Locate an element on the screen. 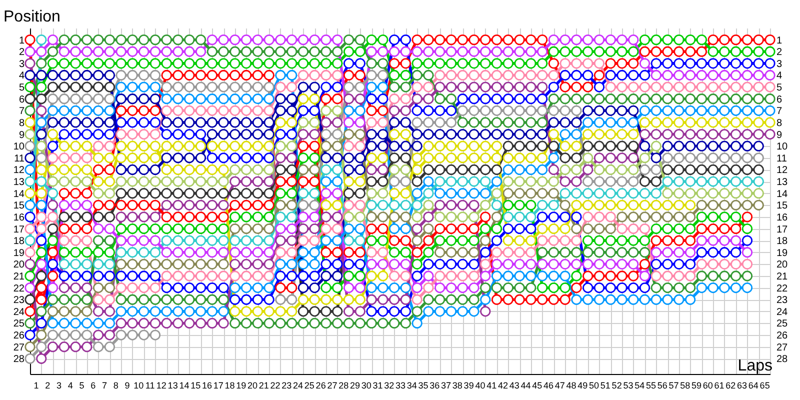 This screenshot has height=400, width=800. x-tick-label: 45 is located at coordinates (537, 385).